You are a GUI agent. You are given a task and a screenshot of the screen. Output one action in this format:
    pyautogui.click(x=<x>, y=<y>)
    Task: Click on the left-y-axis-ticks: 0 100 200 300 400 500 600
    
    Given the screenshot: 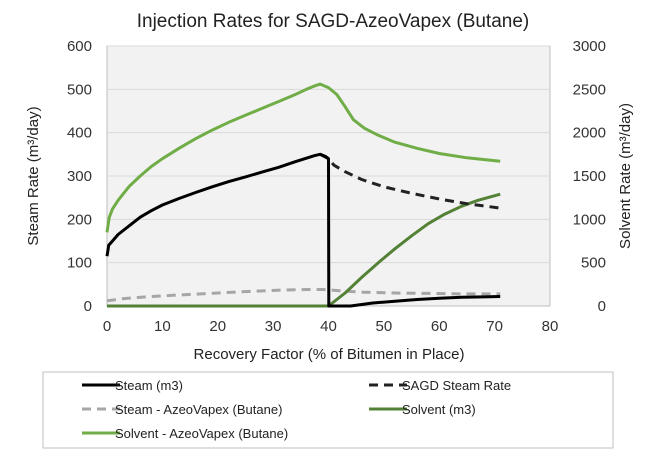 What is the action you would take?
    pyautogui.click(x=79, y=176)
    